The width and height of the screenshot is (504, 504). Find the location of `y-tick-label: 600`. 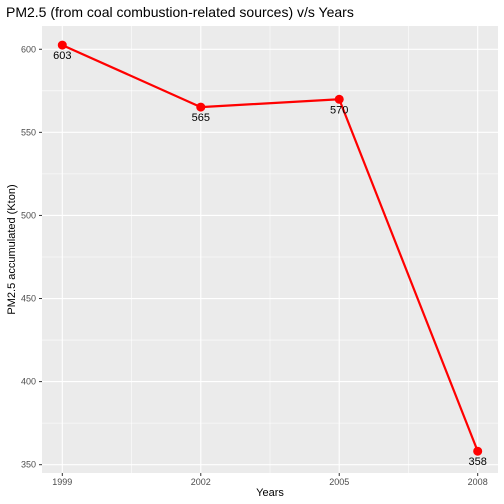

y-tick-label: 600 is located at coordinates (28, 49).